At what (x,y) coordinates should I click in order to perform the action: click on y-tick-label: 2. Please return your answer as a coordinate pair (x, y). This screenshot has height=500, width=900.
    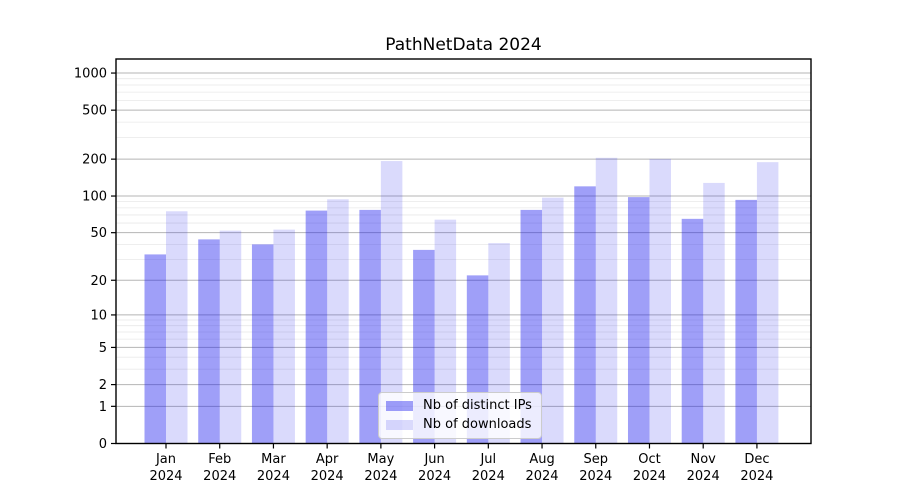
    Looking at the image, I should click on (103, 385).